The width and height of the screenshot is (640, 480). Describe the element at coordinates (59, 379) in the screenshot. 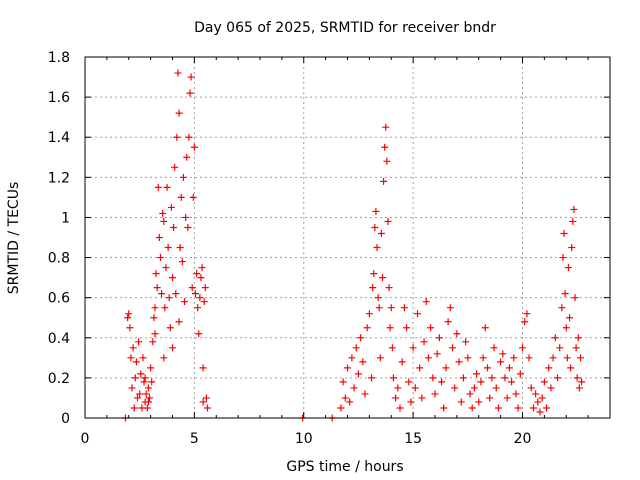

I see `y-tick-label: 0.2` at that location.